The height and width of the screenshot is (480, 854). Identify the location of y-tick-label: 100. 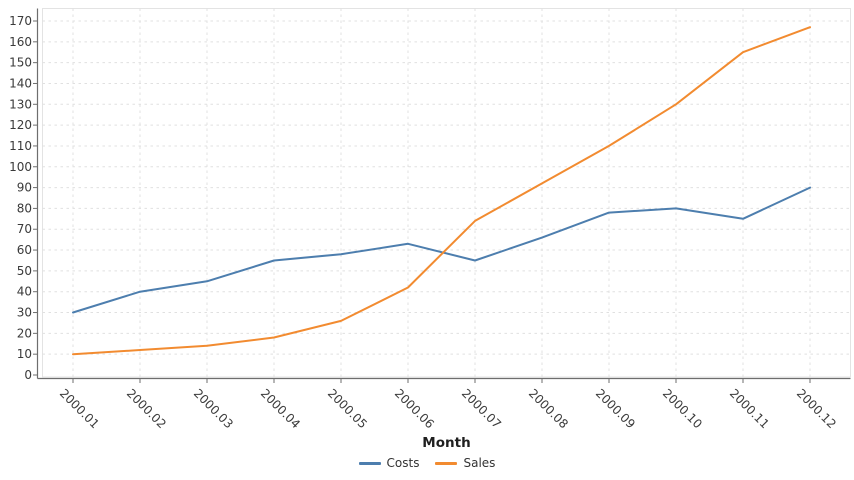
(20, 167).